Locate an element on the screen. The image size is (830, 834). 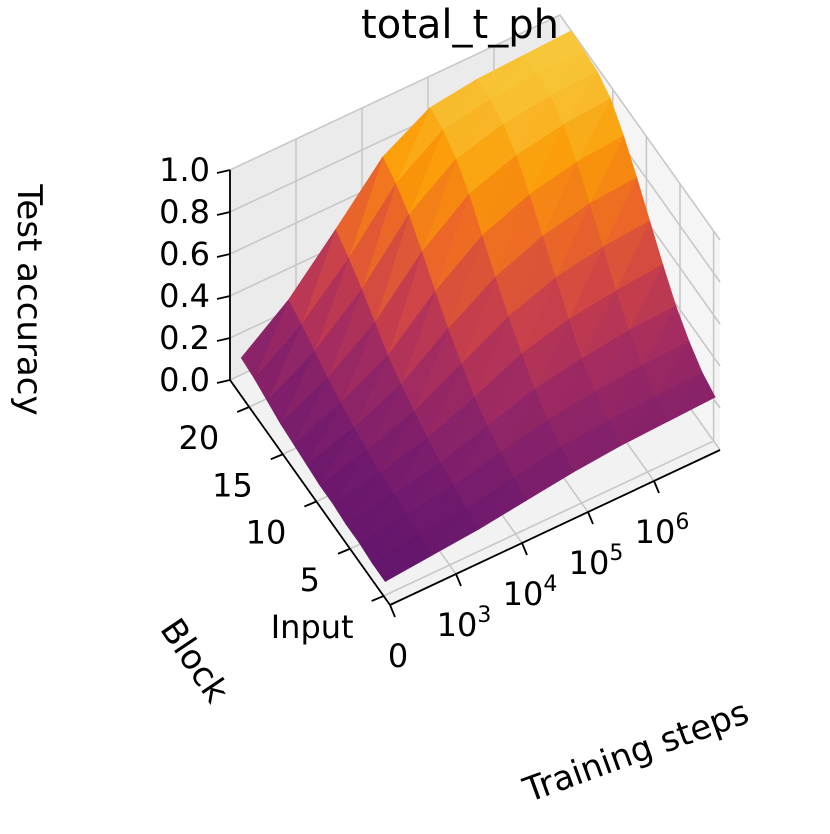
tick-exponent: 3 is located at coordinates (484, 615).